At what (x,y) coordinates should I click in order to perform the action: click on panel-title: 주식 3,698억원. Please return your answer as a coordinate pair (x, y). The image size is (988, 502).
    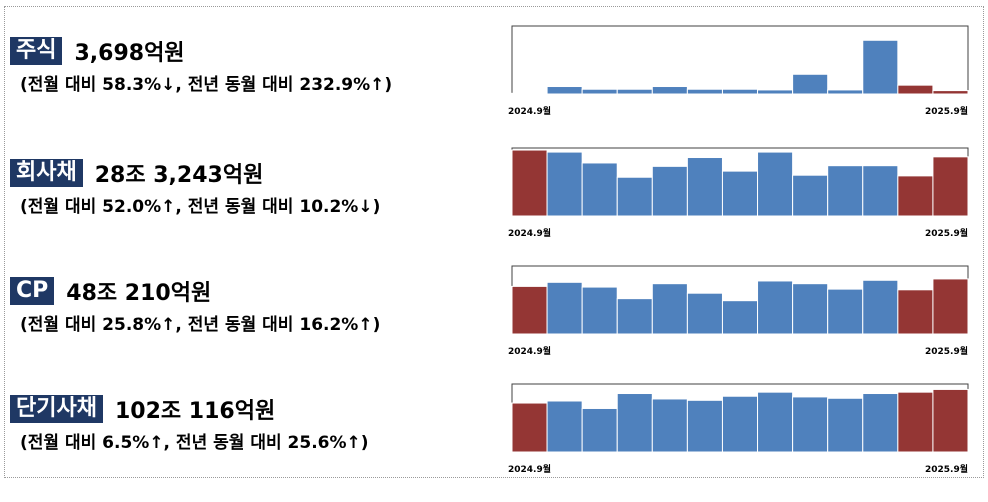
    Looking at the image, I should click on (97, 51).